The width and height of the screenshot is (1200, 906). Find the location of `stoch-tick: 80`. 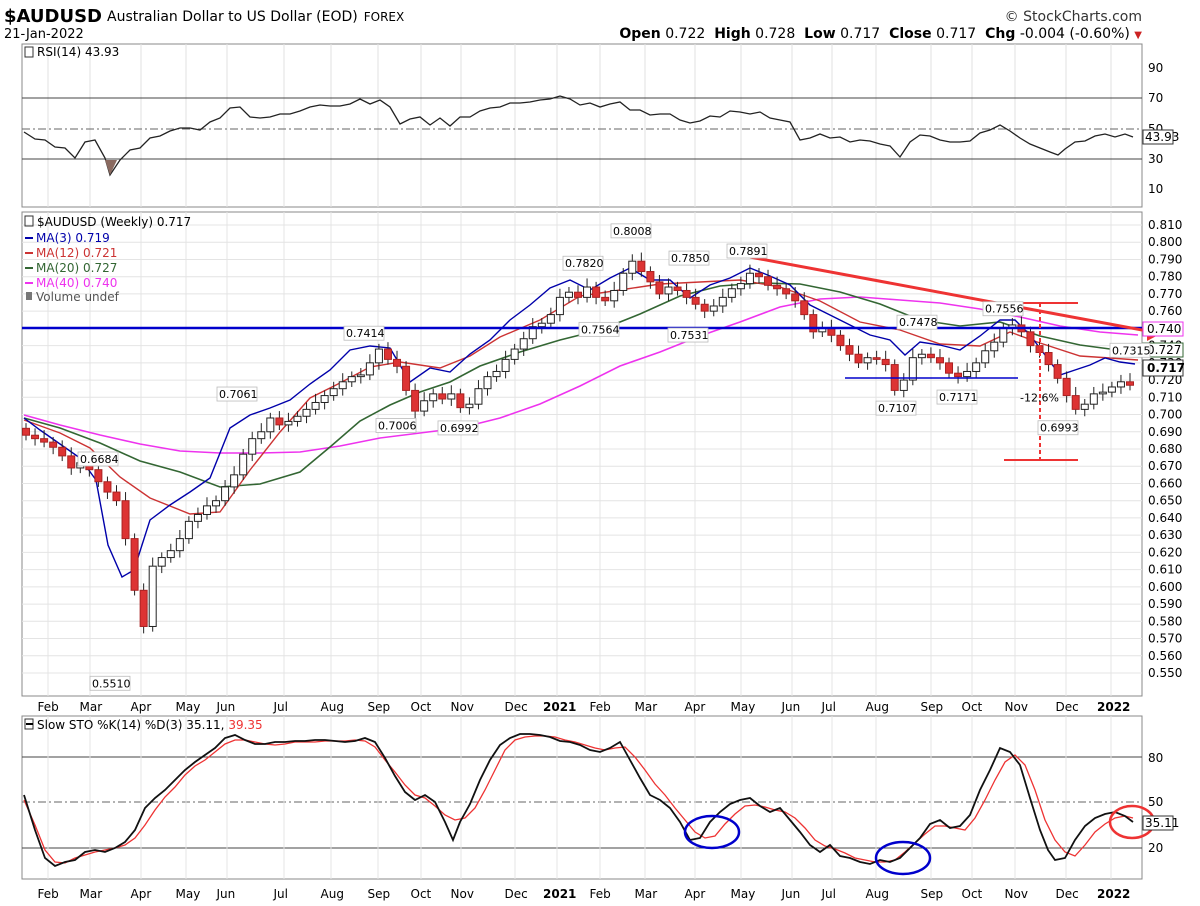

stoch-tick: 80 is located at coordinates (1155, 758).